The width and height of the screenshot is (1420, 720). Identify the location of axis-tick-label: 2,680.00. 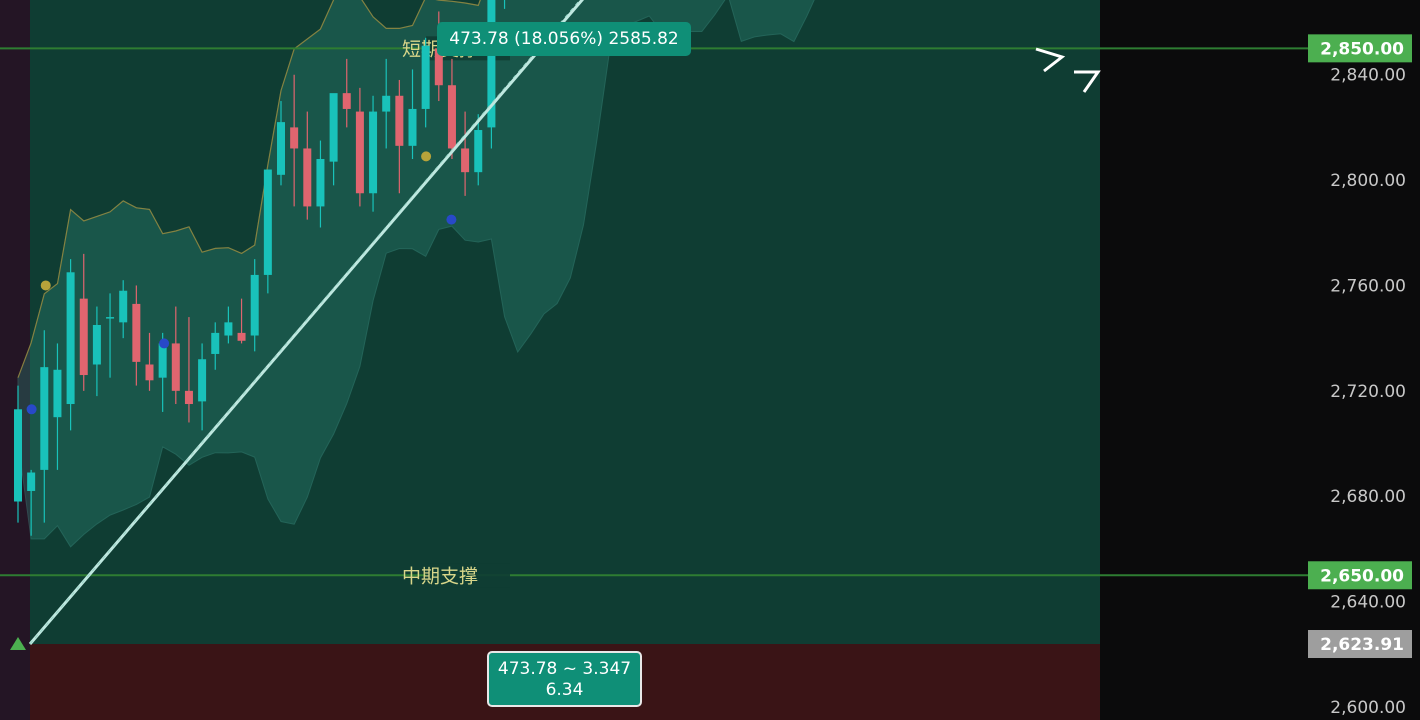
(1368, 497).